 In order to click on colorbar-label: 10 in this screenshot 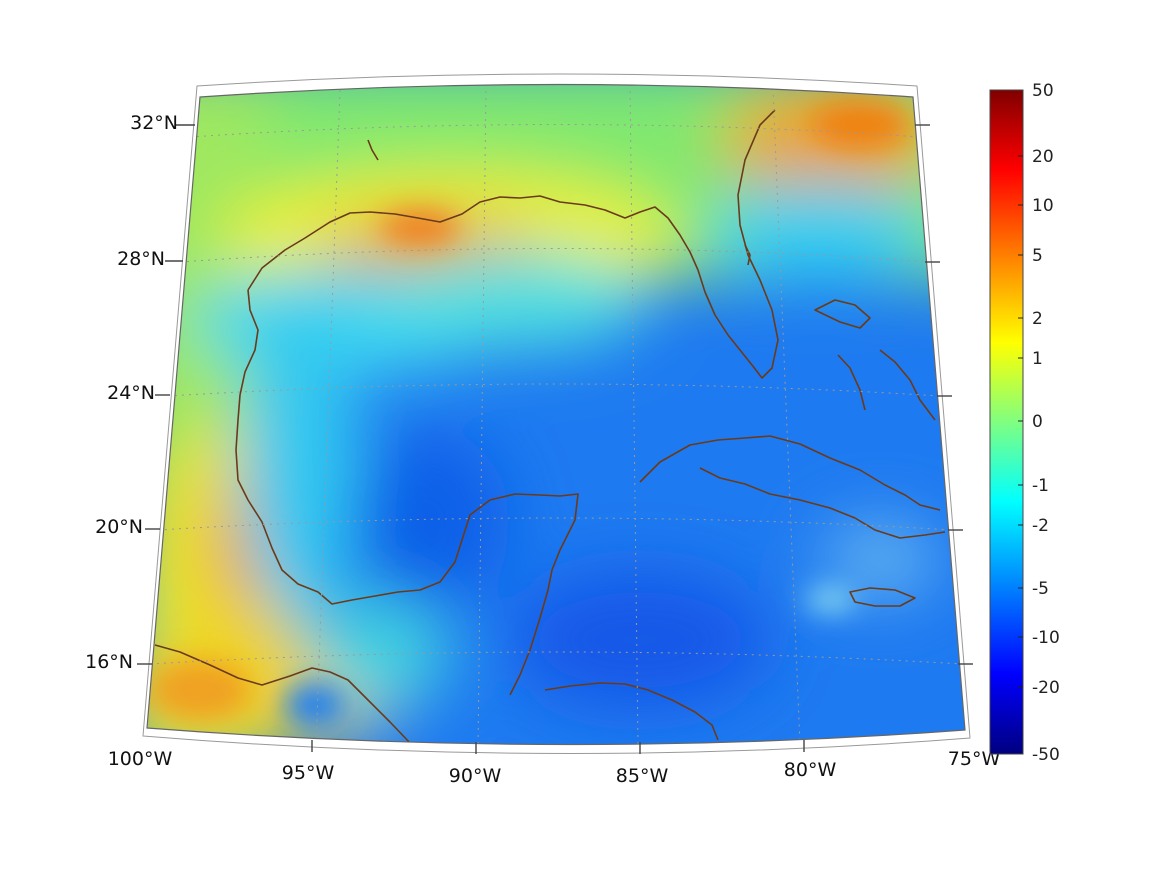, I will do `click(1043, 206)`.